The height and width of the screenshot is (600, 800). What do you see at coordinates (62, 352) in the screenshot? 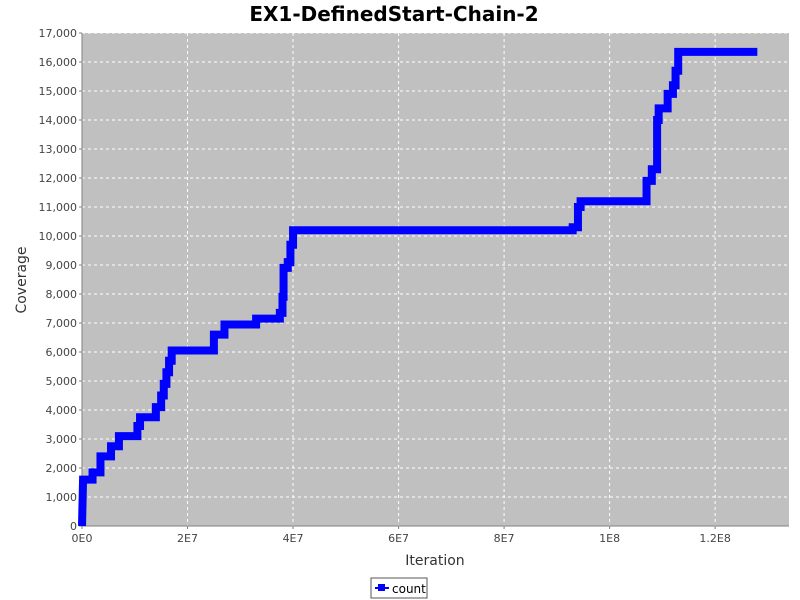
I see `y-tick-label: 6,000` at bounding box center [62, 352].